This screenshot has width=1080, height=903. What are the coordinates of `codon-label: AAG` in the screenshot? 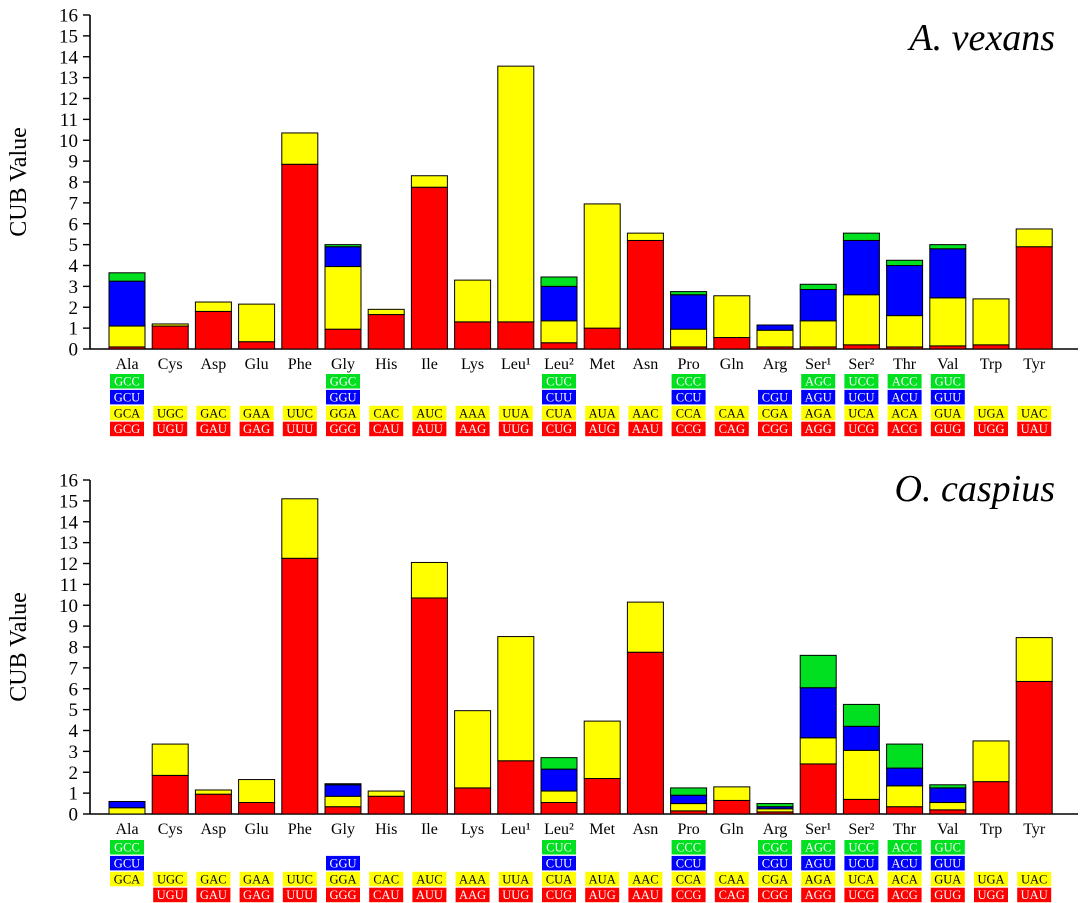 It's located at (472, 429).